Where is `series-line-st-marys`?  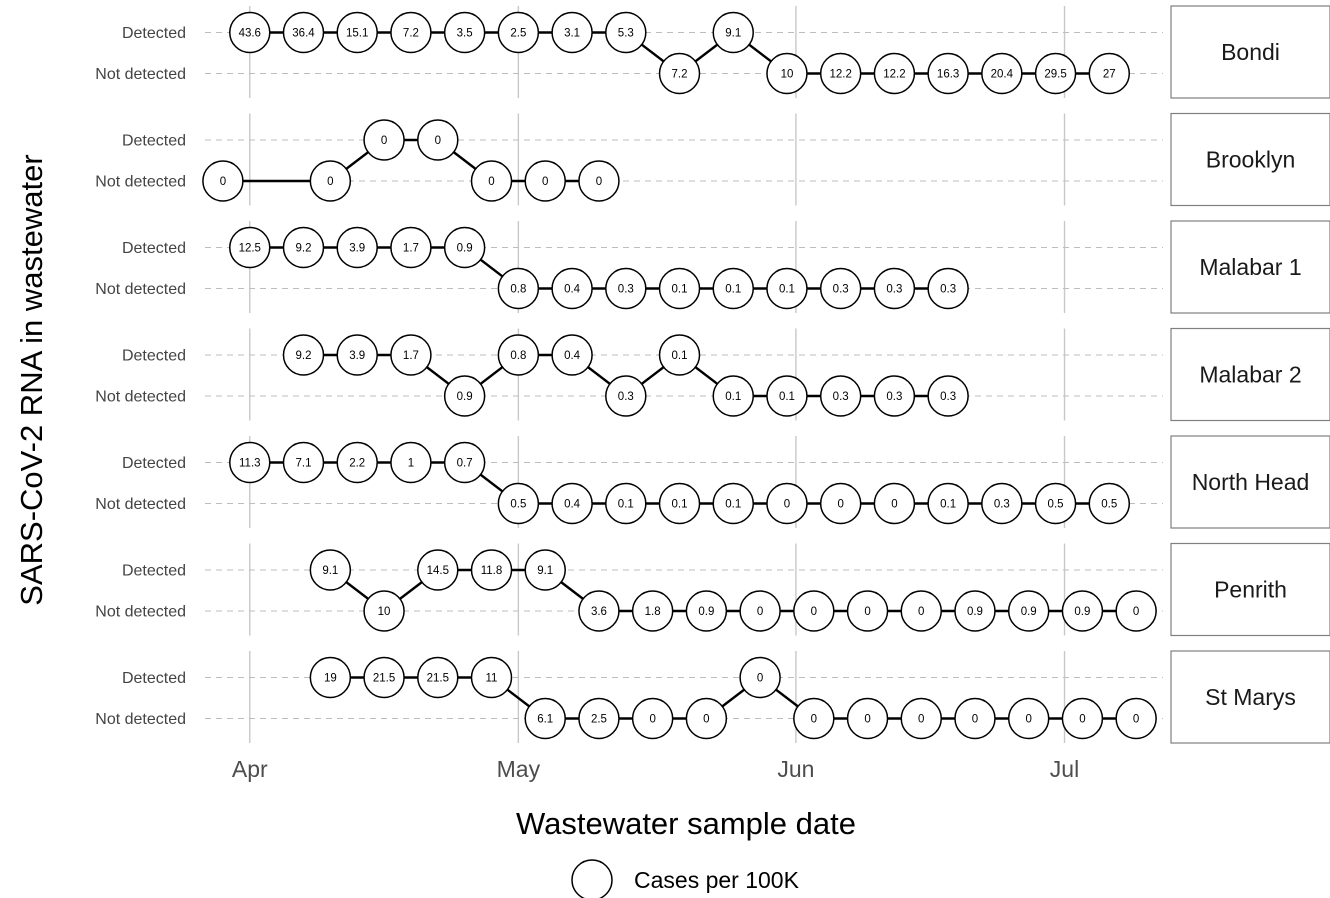 series-line-st-marys is located at coordinates (733, 697).